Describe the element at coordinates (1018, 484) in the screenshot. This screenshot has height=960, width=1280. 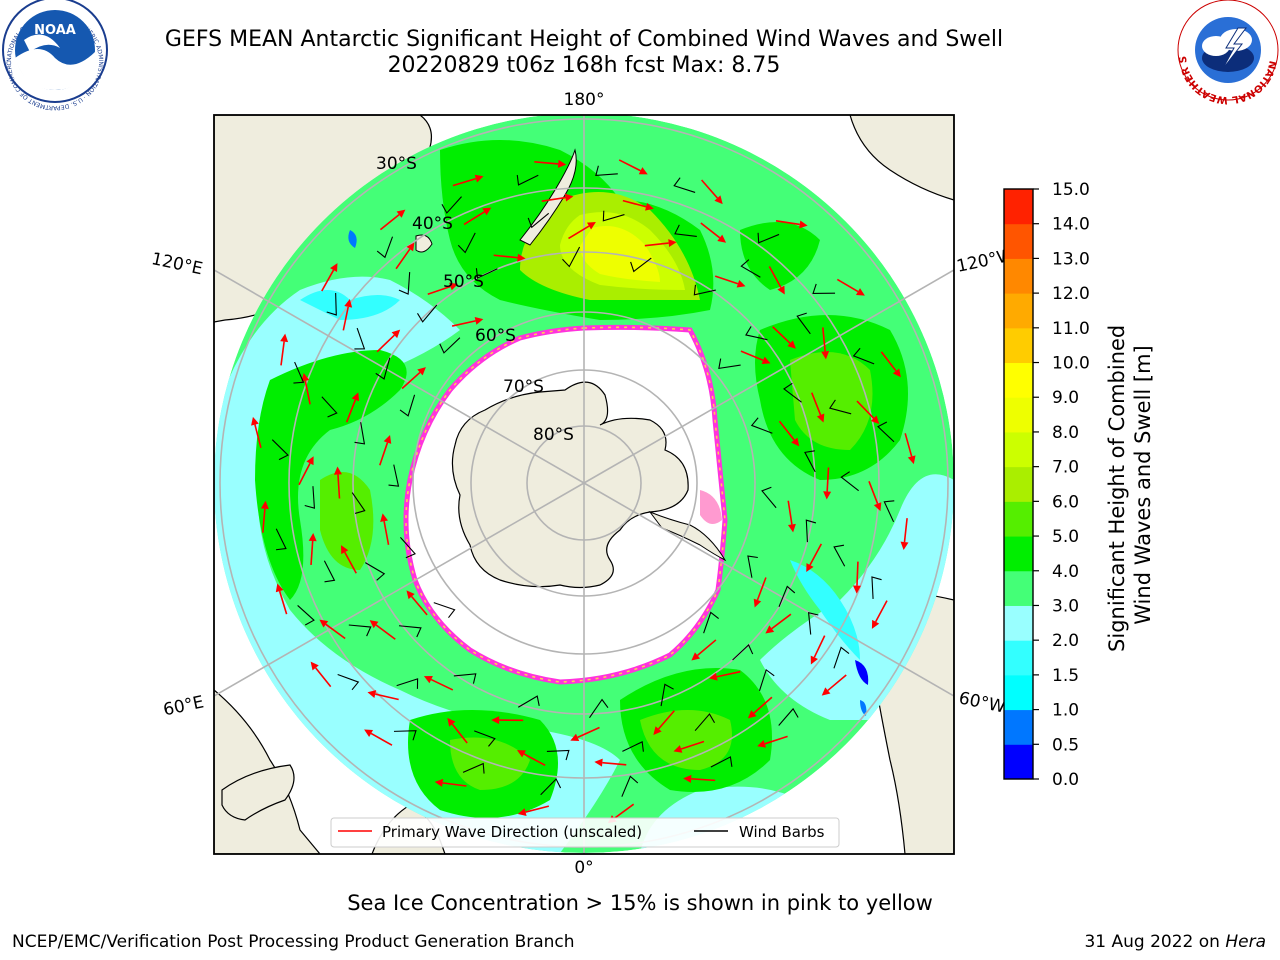
I see `colorbar-border` at that location.